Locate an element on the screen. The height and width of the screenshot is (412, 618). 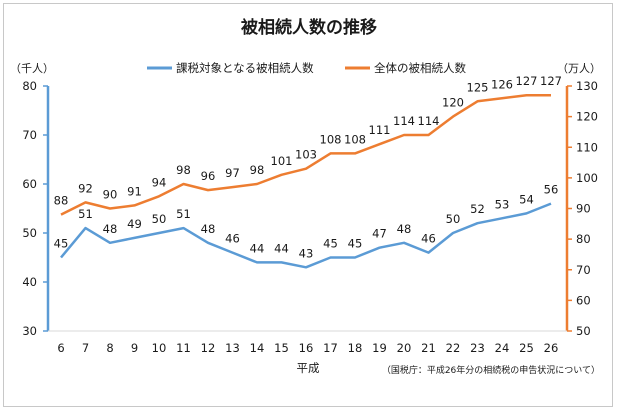
right-axis-unit: （万人） is located at coordinates (579, 68).